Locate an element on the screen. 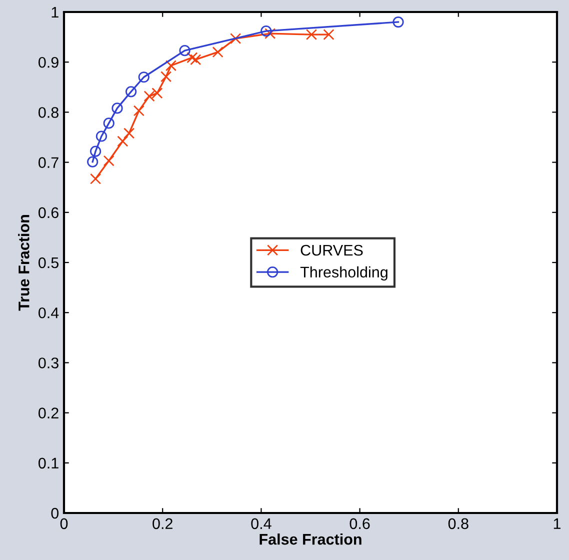 This screenshot has width=569, height=560. x-tick-label: 0.2 is located at coordinates (162, 524).